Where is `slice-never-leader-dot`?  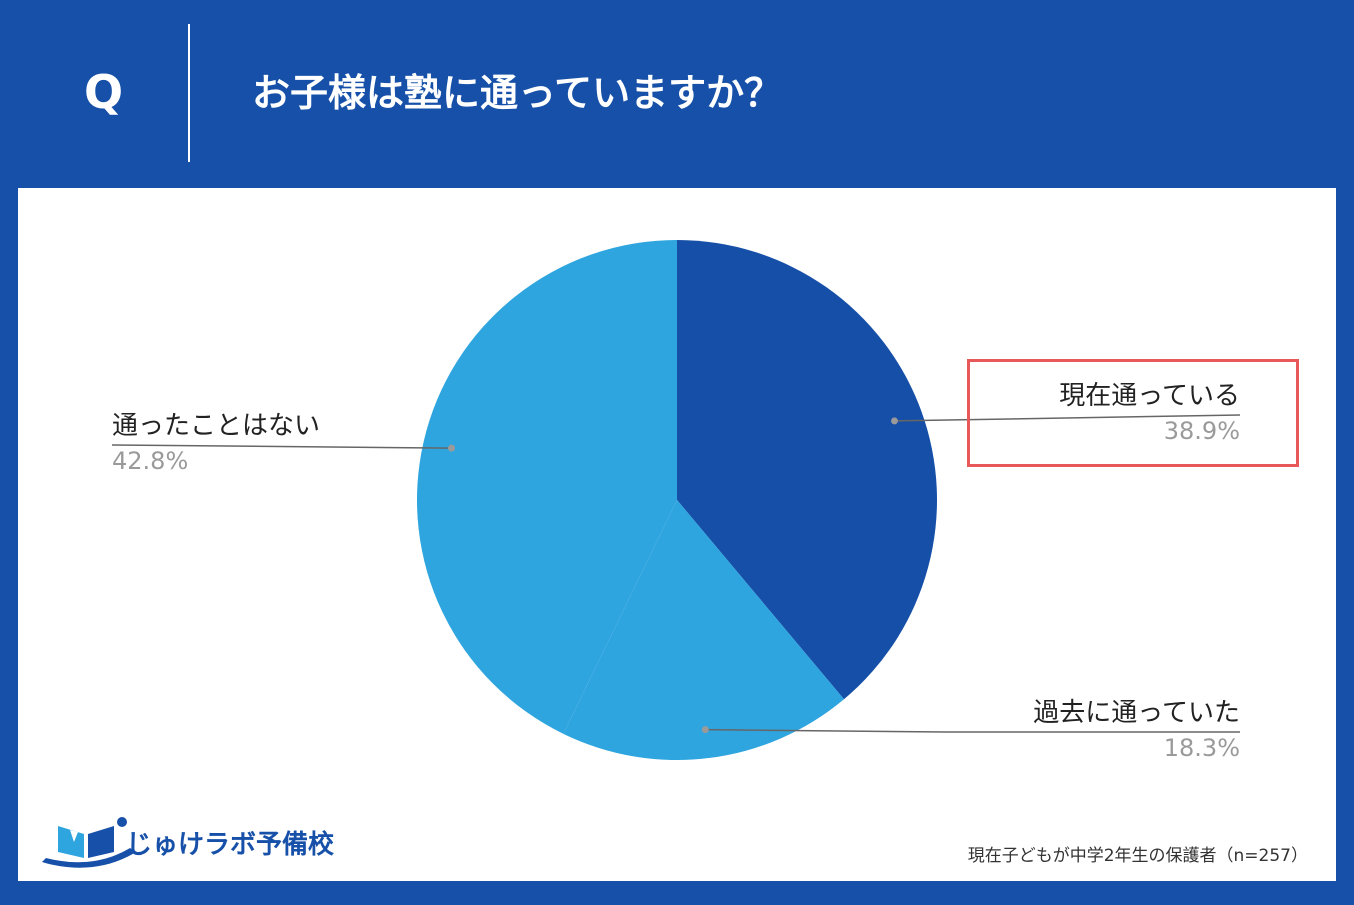 slice-never-leader-dot is located at coordinates (451, 448).